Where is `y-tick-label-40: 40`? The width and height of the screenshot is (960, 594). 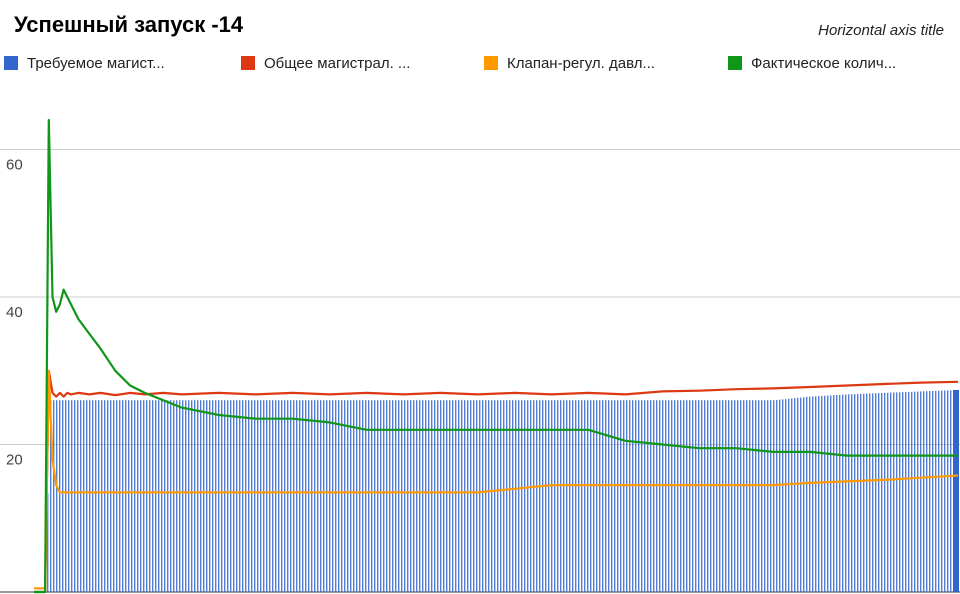 y-tick-label-40: 40 is located at coordinates (14, 312).